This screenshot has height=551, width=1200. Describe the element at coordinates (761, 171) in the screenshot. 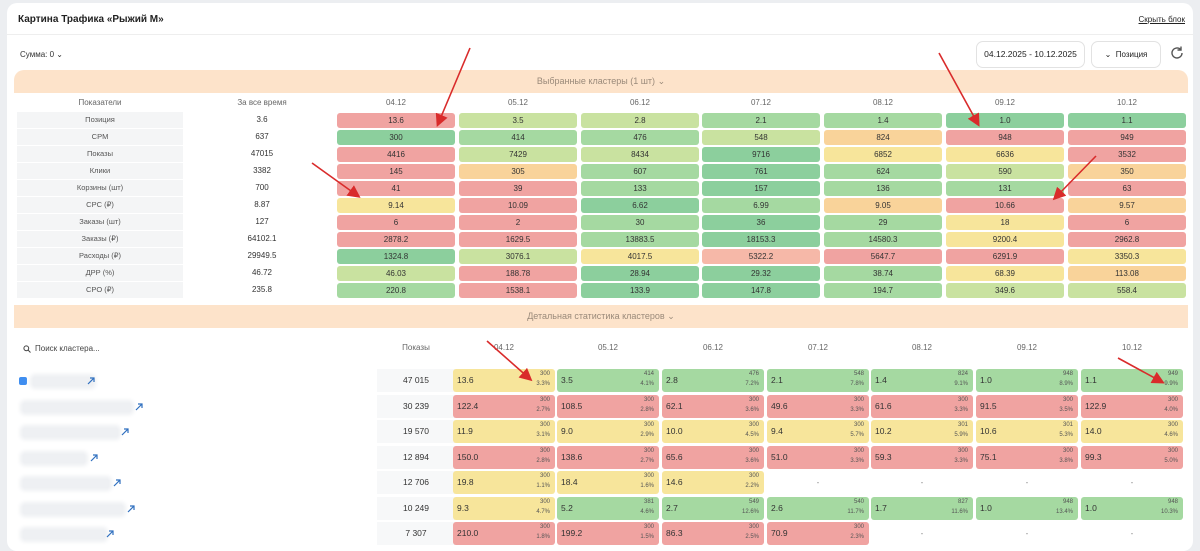

I see `metric-cell: 761` at that location.